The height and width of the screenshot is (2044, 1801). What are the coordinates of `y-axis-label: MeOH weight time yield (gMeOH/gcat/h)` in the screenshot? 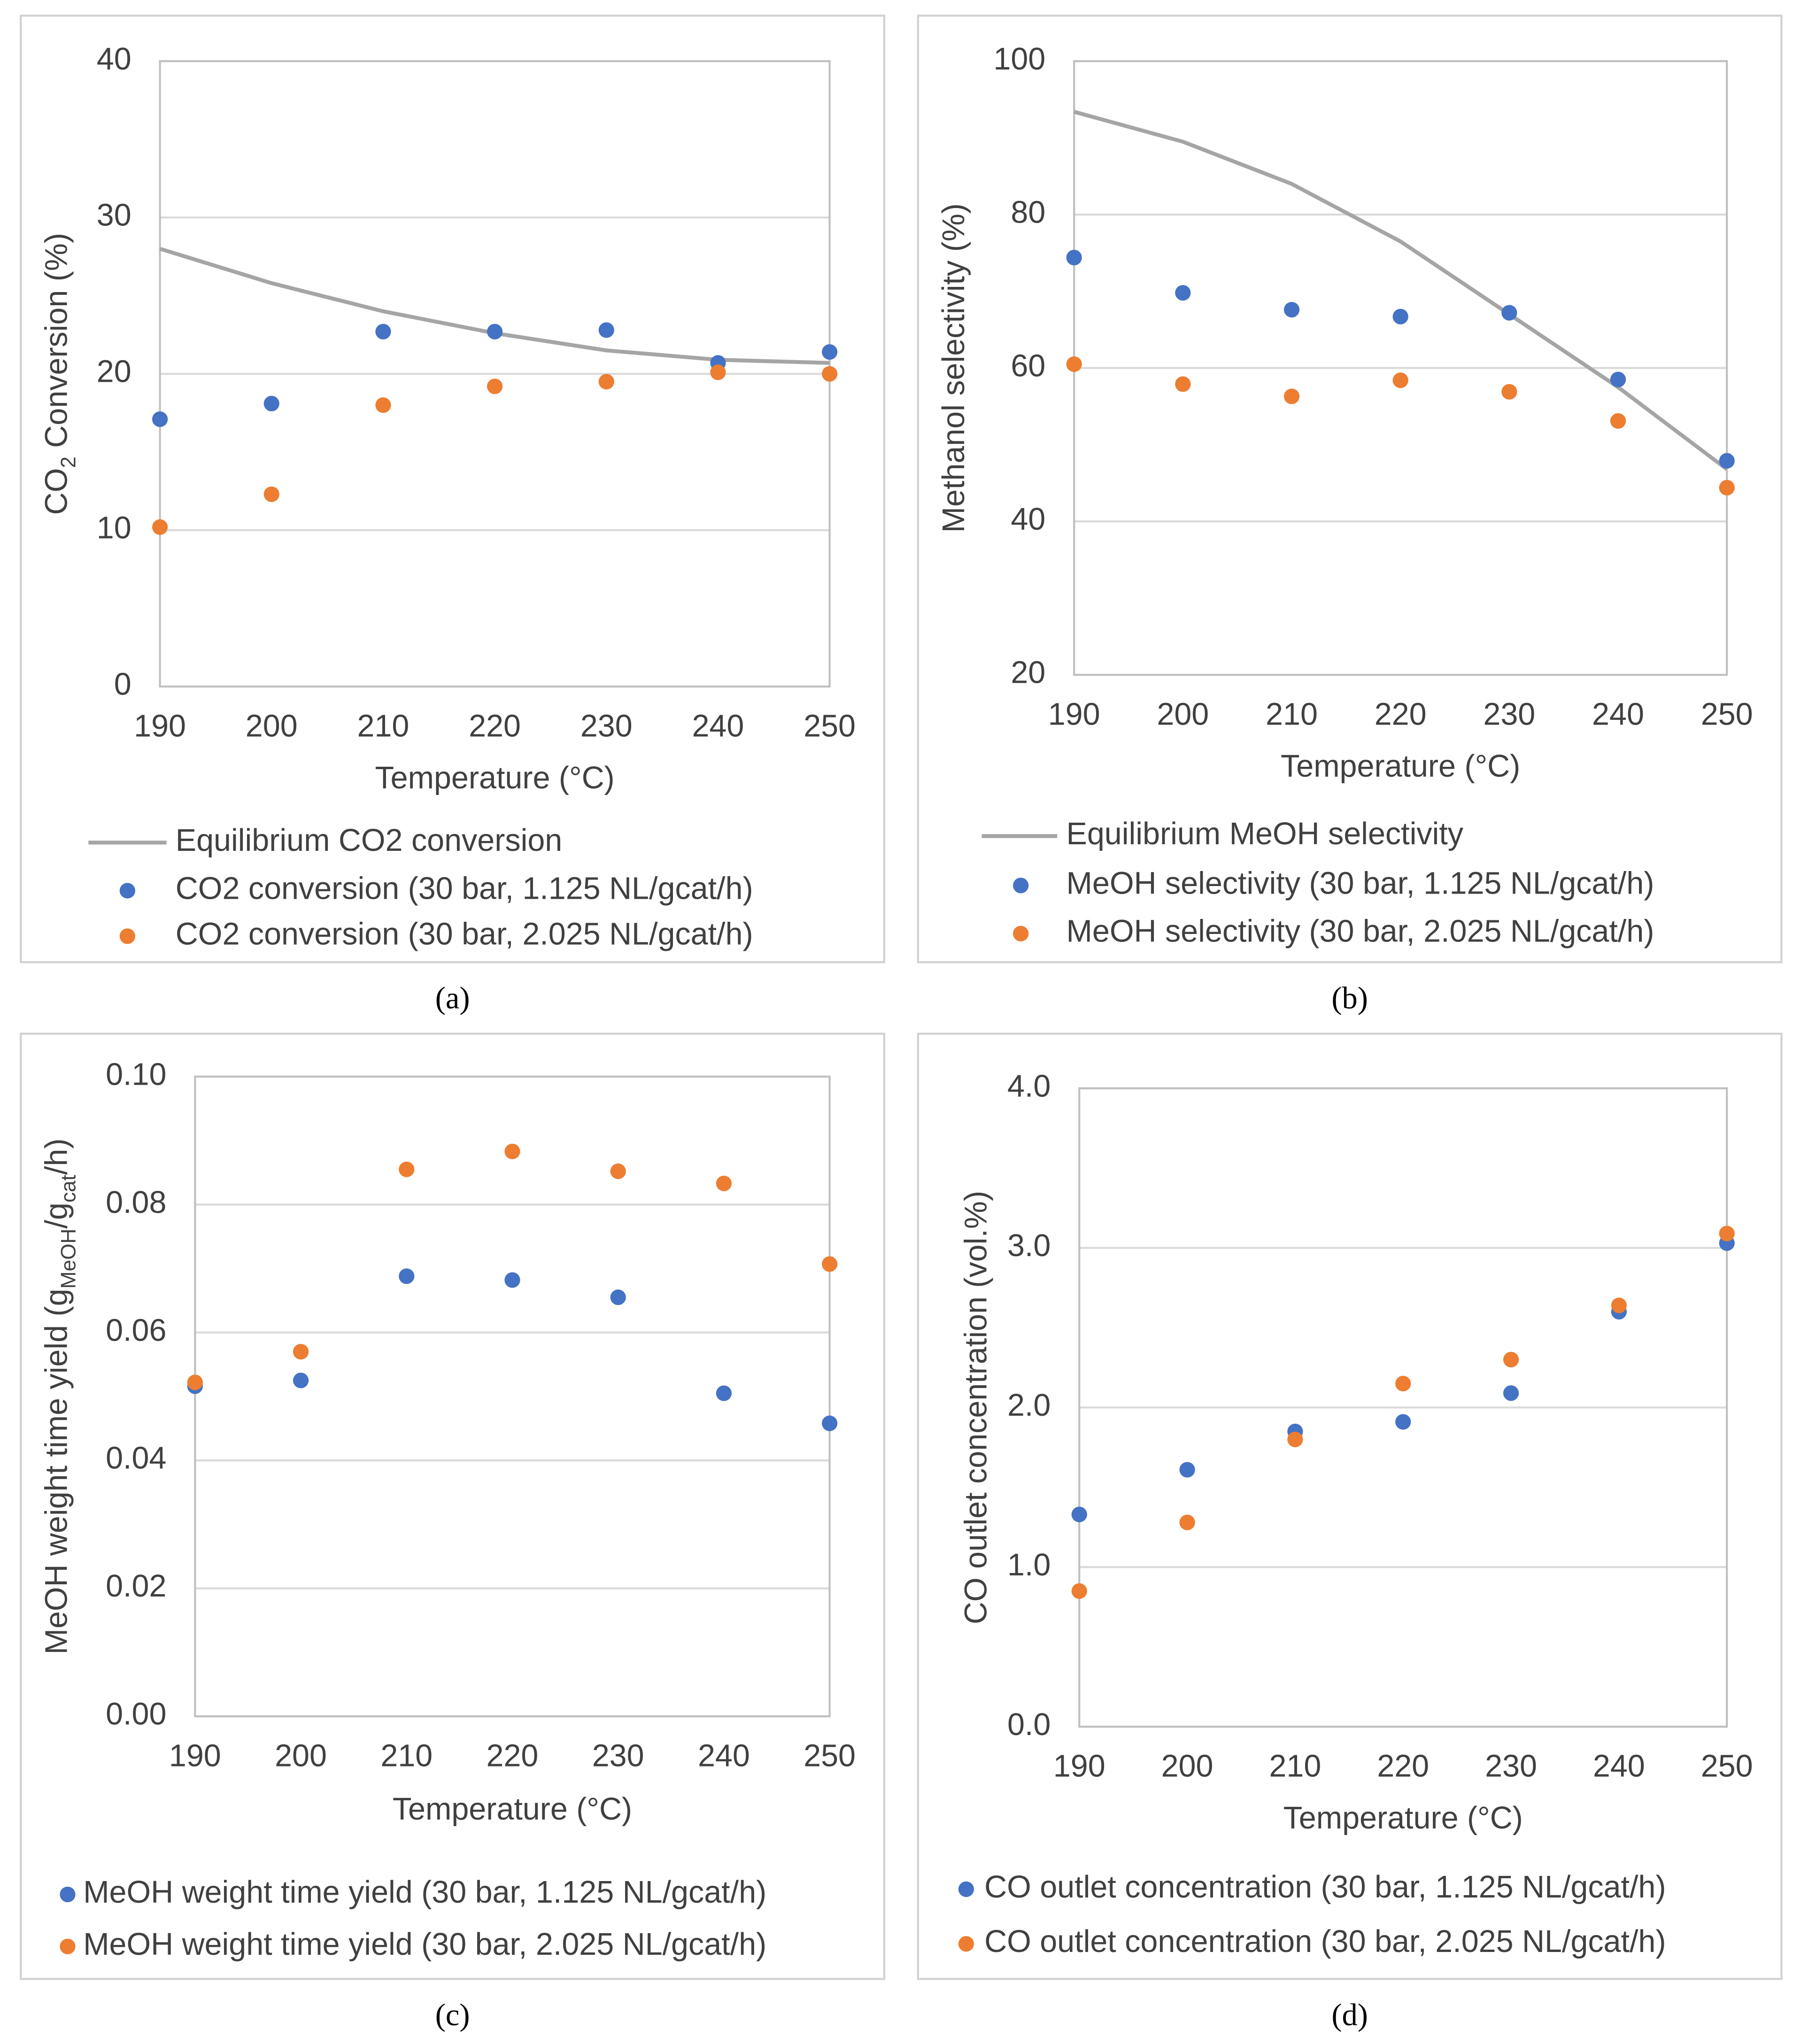 It's located at (59, 1396).